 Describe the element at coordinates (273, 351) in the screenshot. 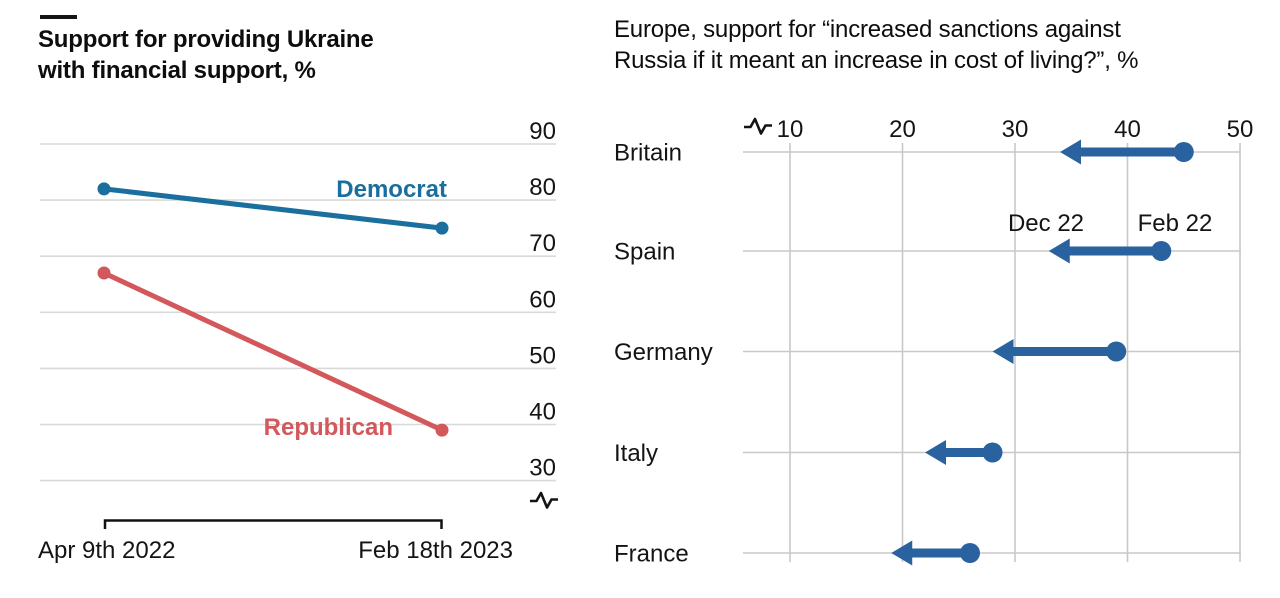

I see `series-line-republican` at that location.